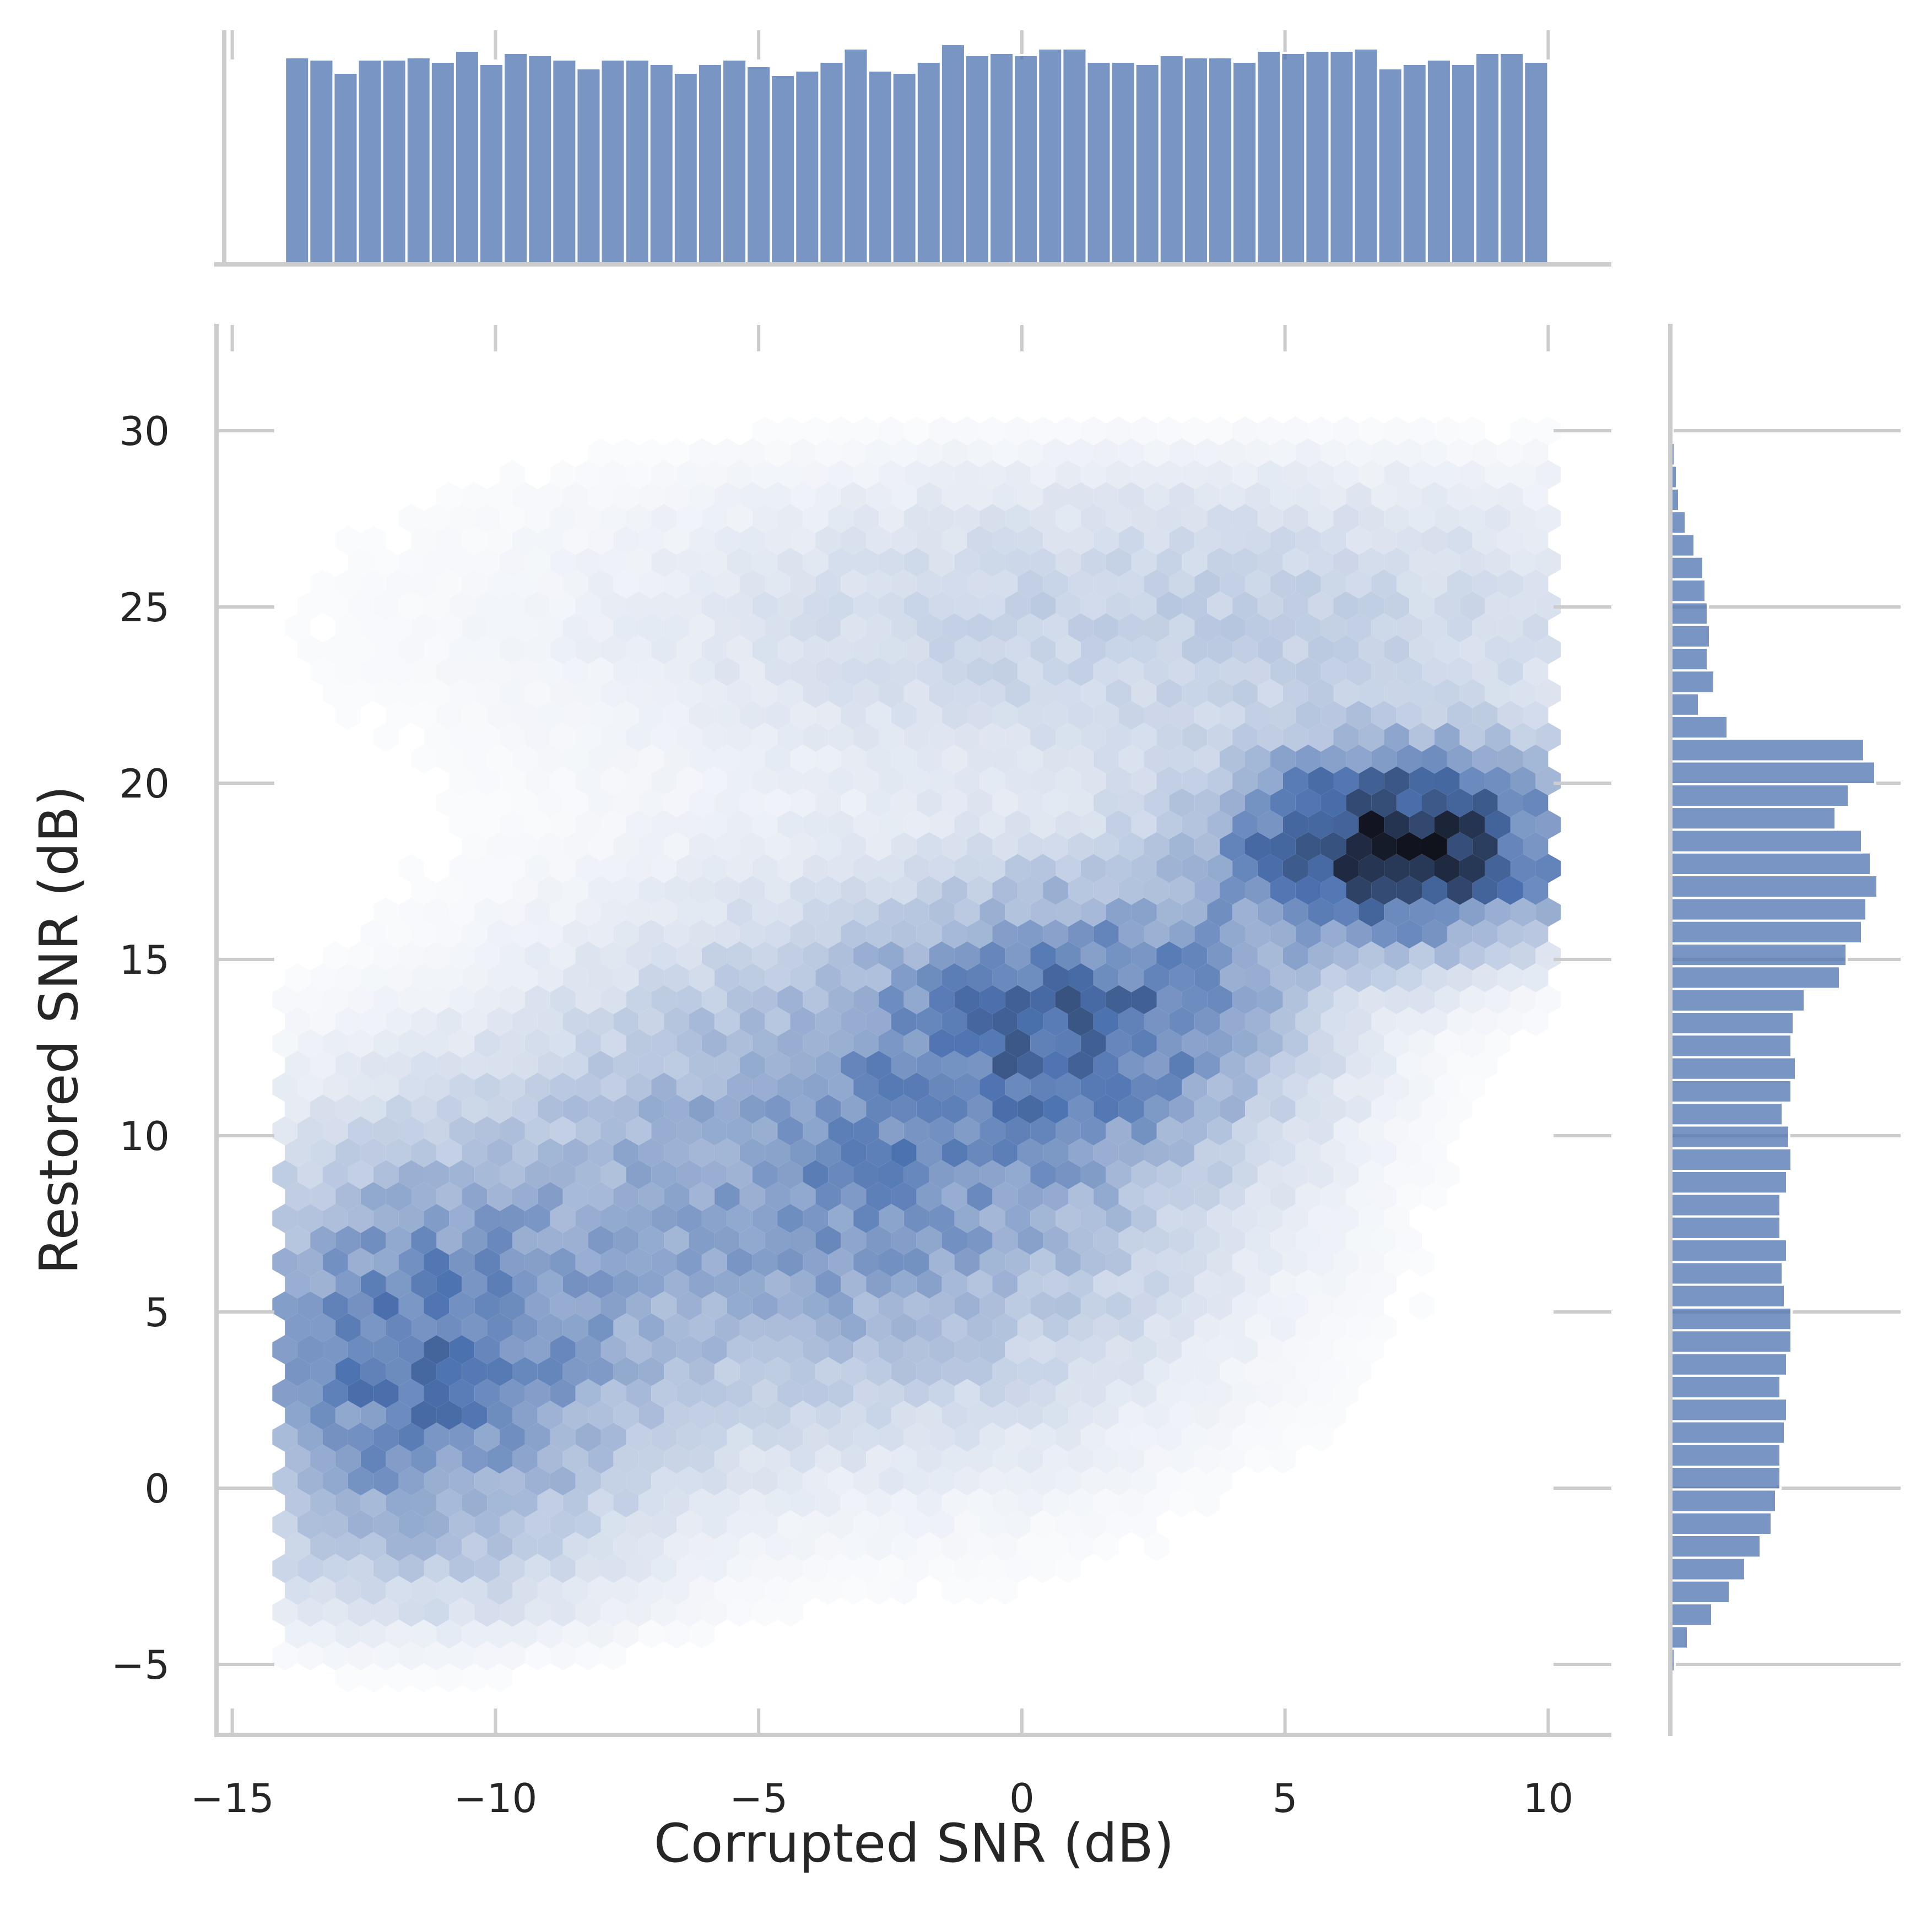  I want to click on y-tick-label: 10, so click(144, 1136).